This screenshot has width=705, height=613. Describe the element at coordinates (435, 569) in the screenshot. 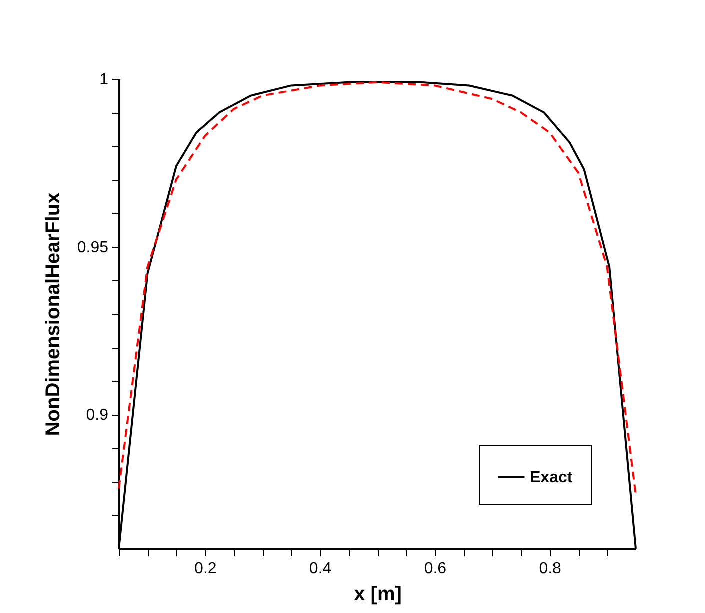

I see `x-tick-label: 0.6` at that location.